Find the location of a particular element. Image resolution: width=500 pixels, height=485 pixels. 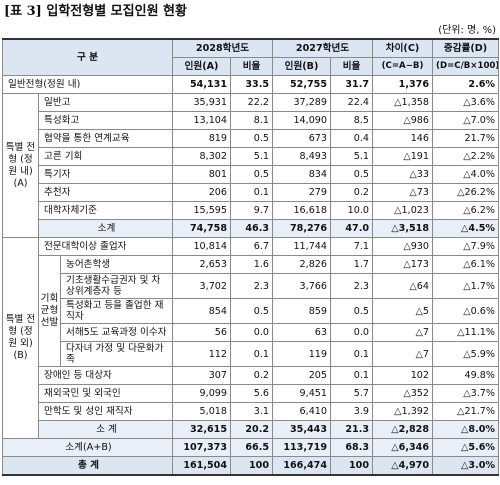

value-cell: 10.0 is located at coordinates (352, 210).